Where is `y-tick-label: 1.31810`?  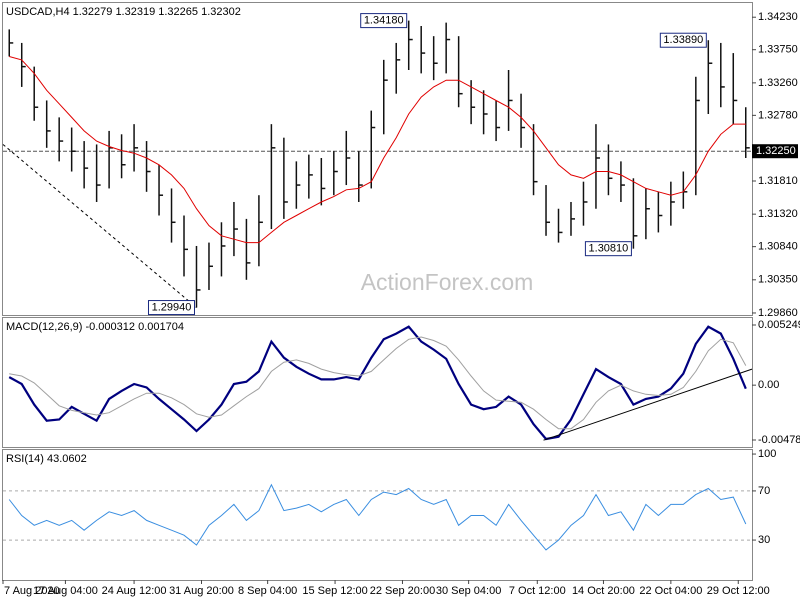
y-tick-label: 1.31810 is located at coordinates (778, 181).